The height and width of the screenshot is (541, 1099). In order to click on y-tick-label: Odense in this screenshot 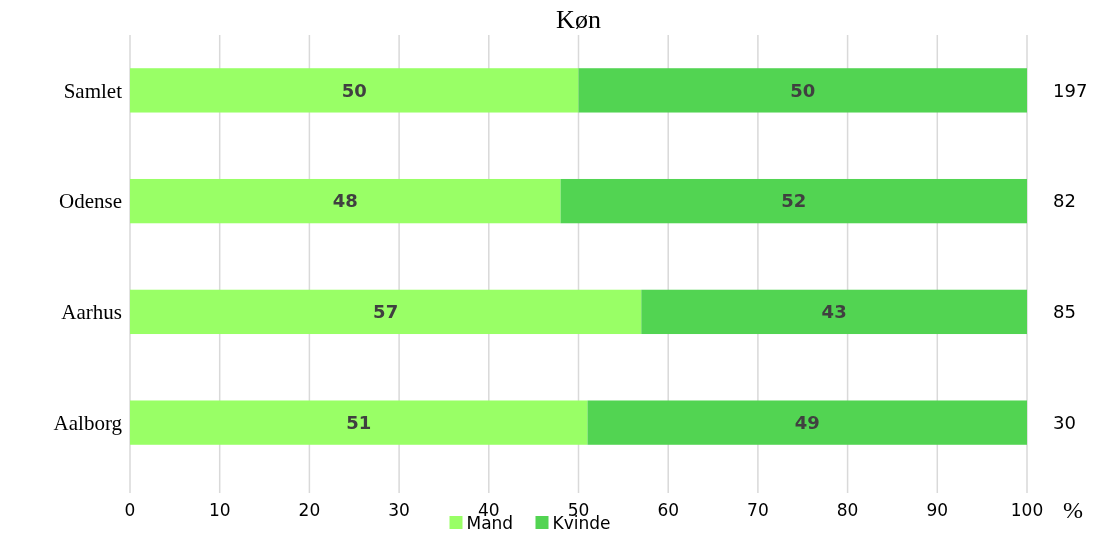, I will do `click(90, 201)`.